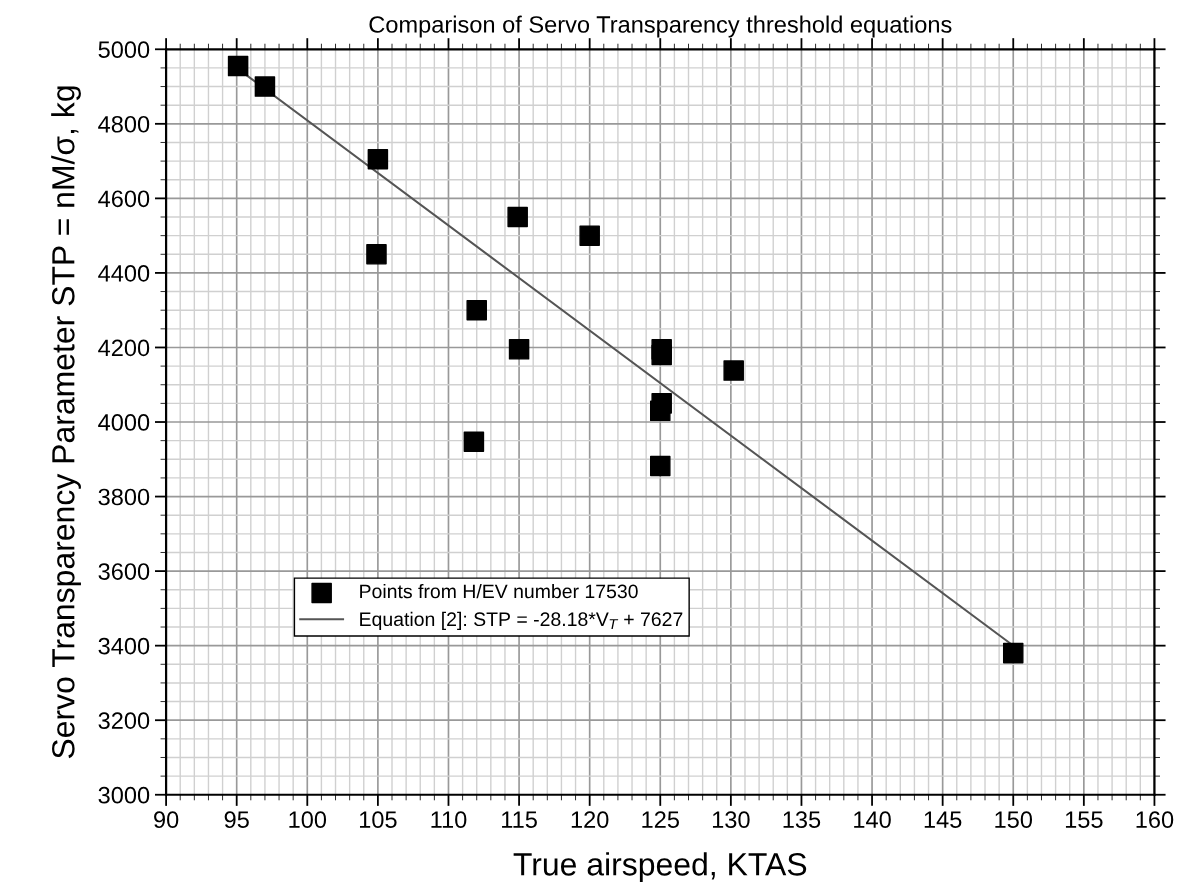  What do you see at coordinates (1014, 820) in the screenshot?
I see `x-tick-label: 150` at bounding box center [1014, 820].